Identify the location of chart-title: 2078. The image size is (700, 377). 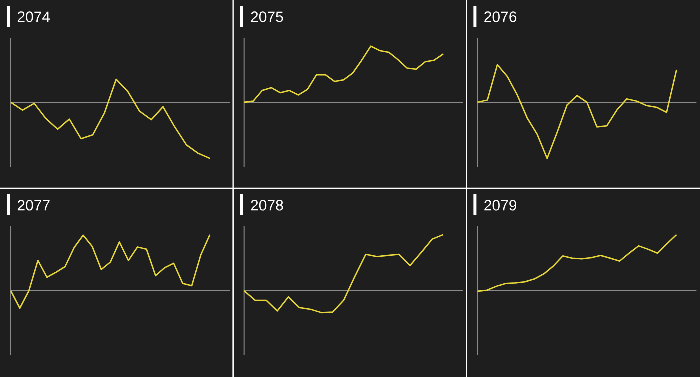
(267, 205).